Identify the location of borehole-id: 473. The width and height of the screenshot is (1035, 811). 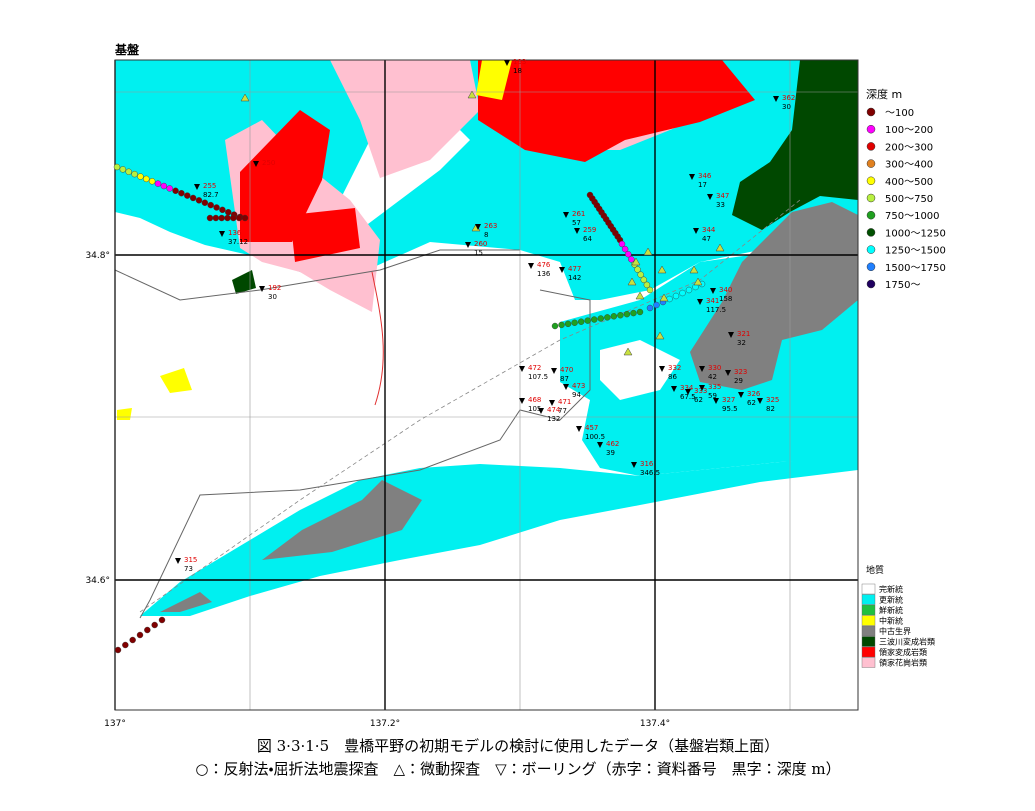
(578, 386).